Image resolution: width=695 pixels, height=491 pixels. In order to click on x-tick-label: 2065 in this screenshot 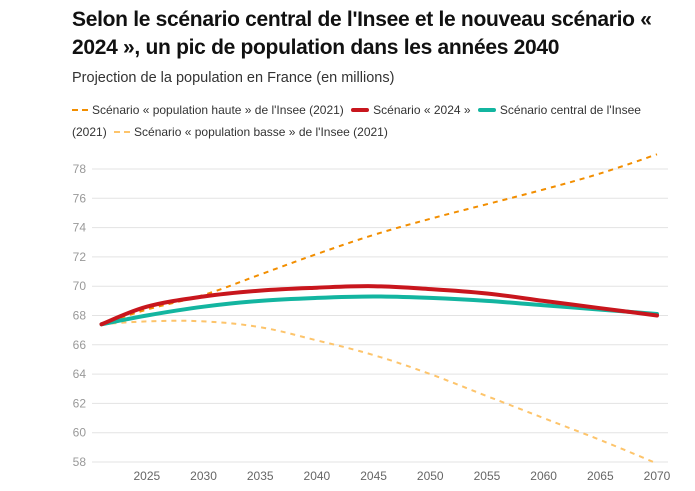, I will do `click(600, 476)`.